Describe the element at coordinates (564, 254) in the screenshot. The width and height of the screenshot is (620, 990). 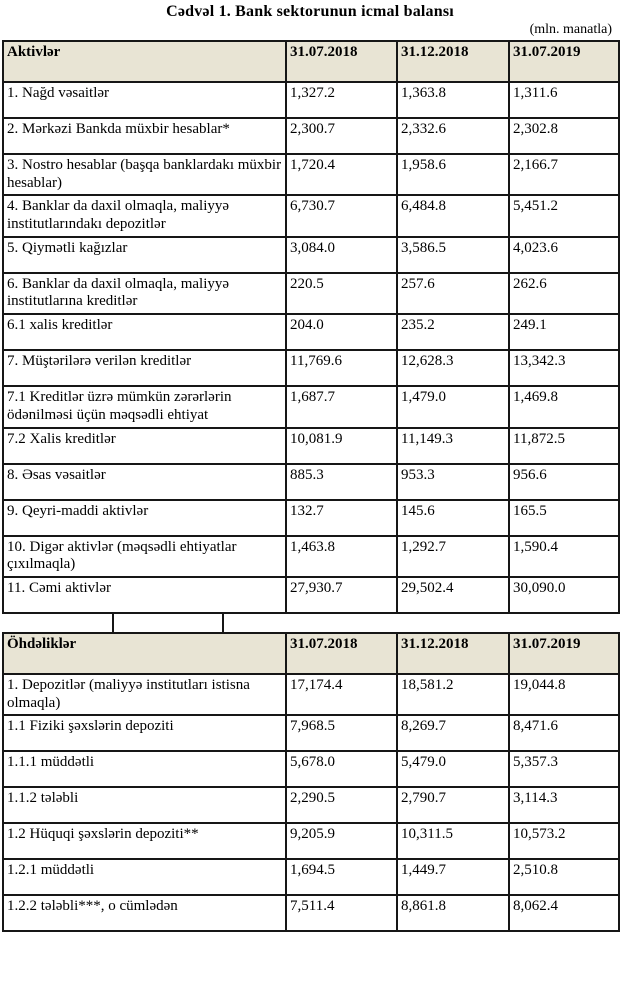
I see `row-value: 4,023.6` at that location.